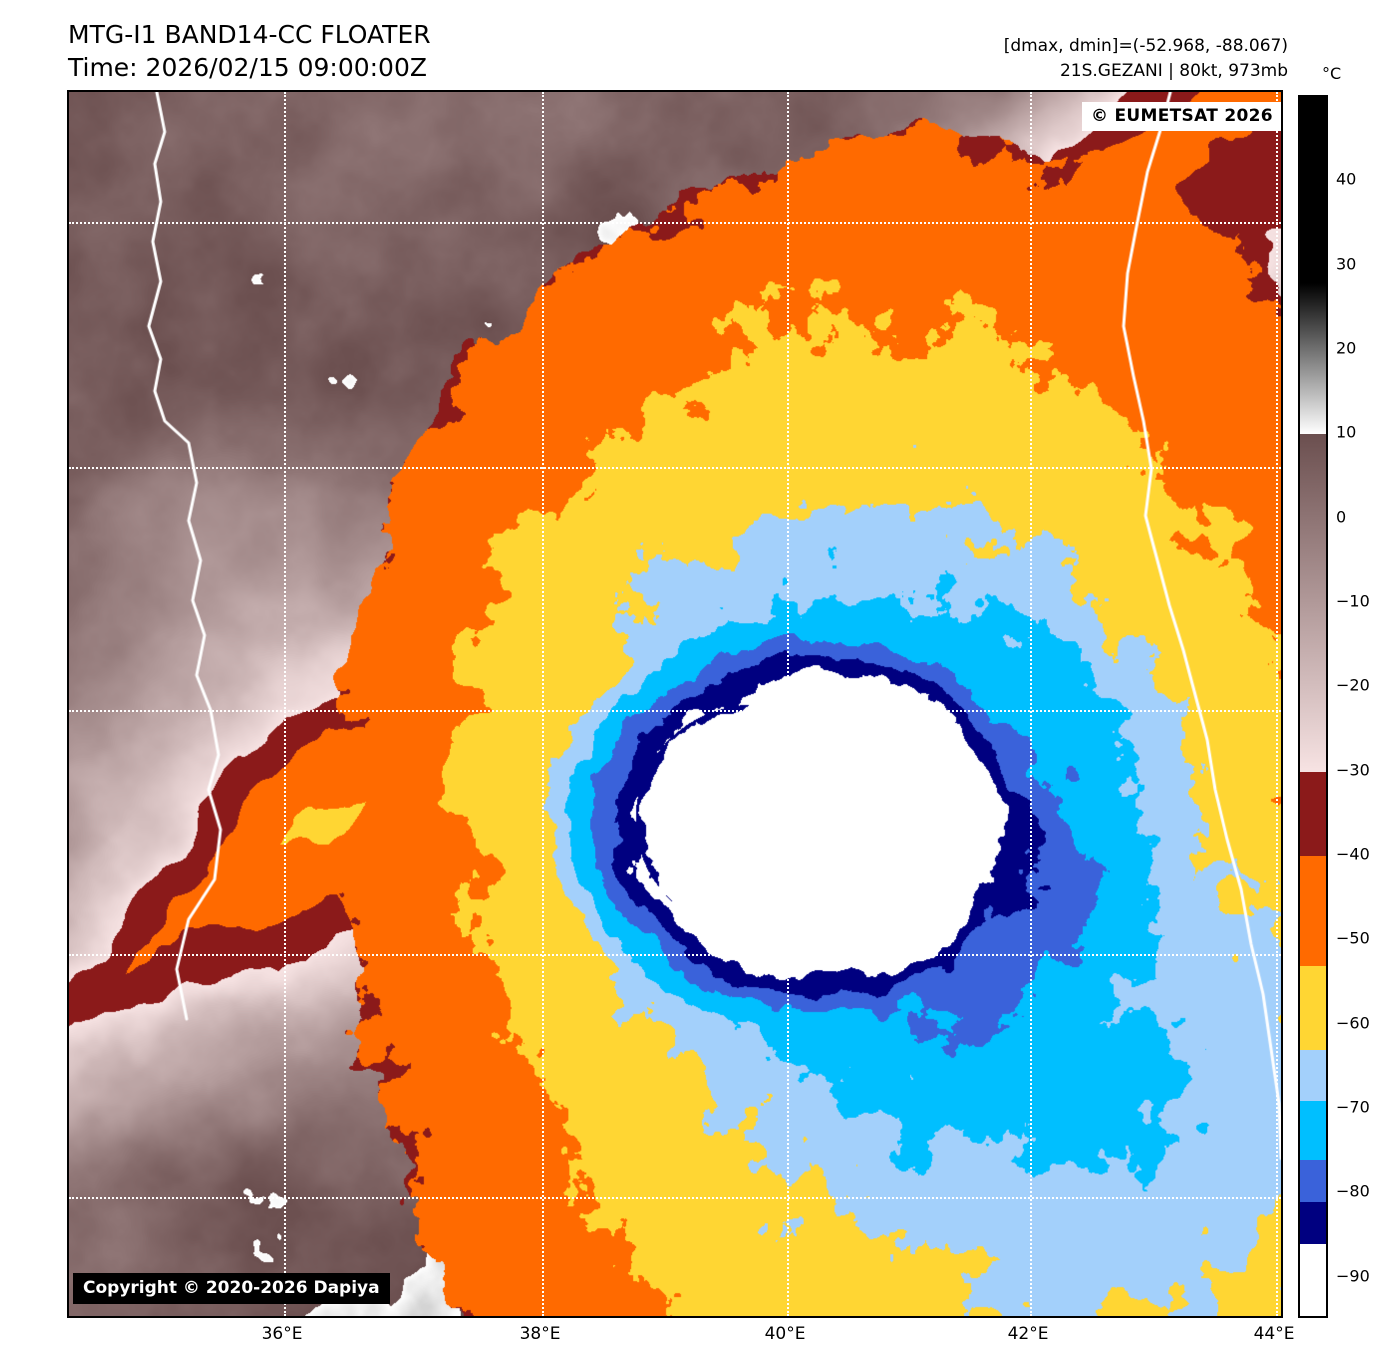 The width and height of the screenshot is (1388, 1359). Describe the element at coordinates (1028, 1334) in the screenshot. I see `lon-tick-label: 42°E` at that location.